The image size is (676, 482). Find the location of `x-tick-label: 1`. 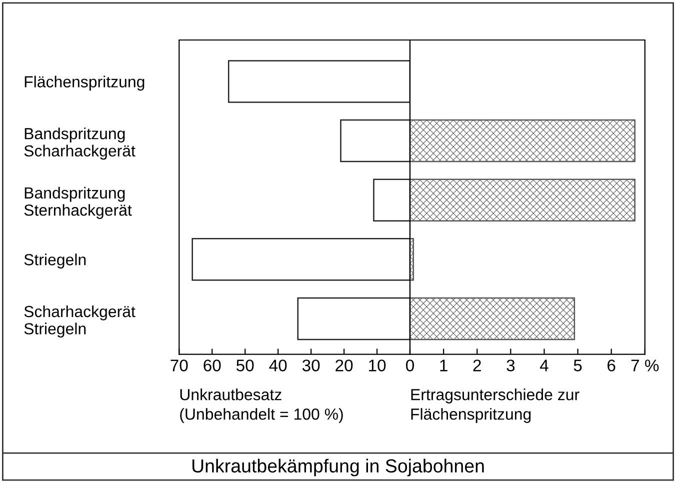

x-tick-label: 1 is located at coordinates (444, 366).